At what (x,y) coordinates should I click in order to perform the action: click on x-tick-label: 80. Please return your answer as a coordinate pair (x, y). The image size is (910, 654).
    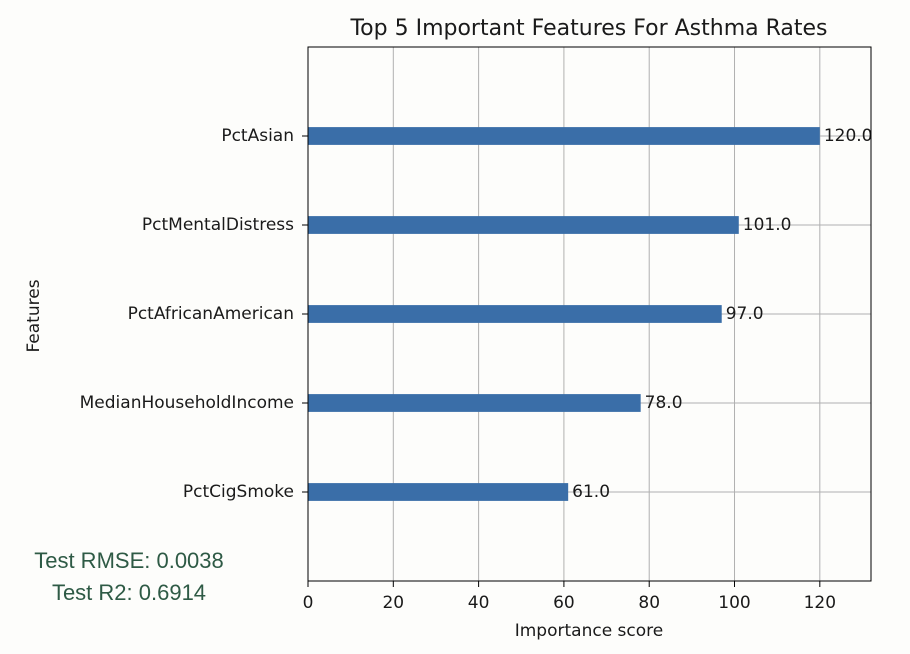
    Looking at the image, I should click on (649, 603).